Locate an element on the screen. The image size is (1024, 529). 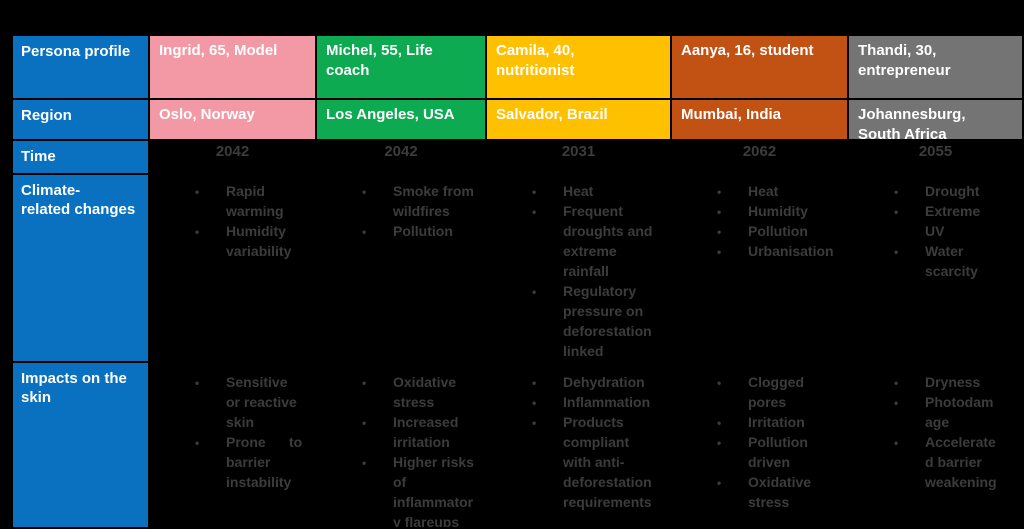
persona-profile-ingrid: Ingrid, 65, Model is located at coordinates (232, 67).